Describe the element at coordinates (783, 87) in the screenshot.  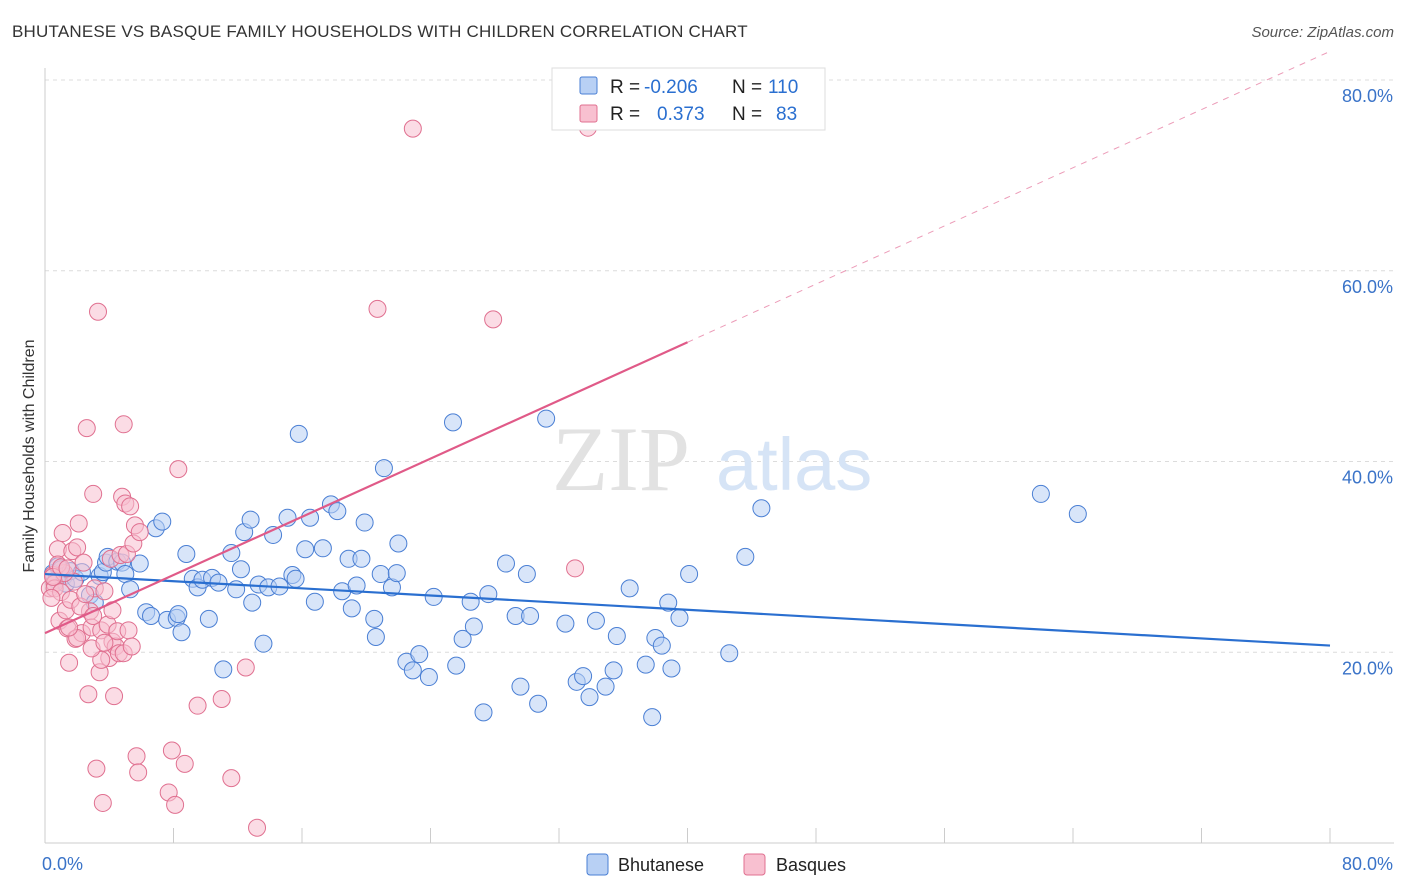
I see `legend-n-value: 110` at that location.